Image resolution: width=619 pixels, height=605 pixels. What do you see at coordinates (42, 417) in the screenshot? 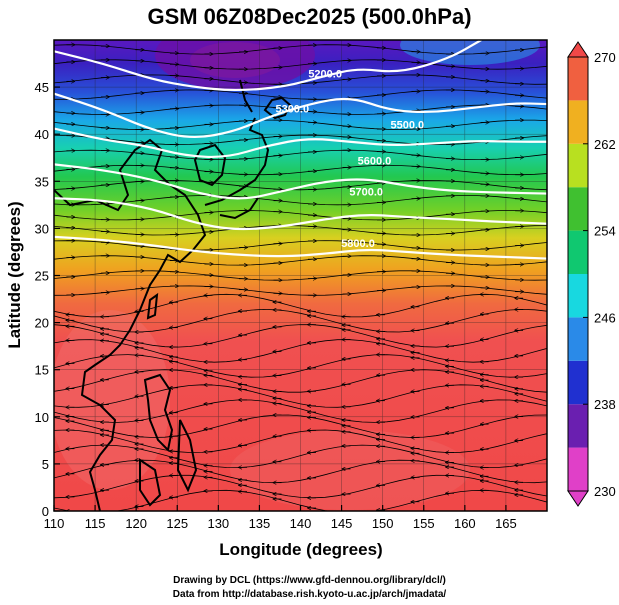
I see `y-tick-label: 10` at bounding box center [42, 417].